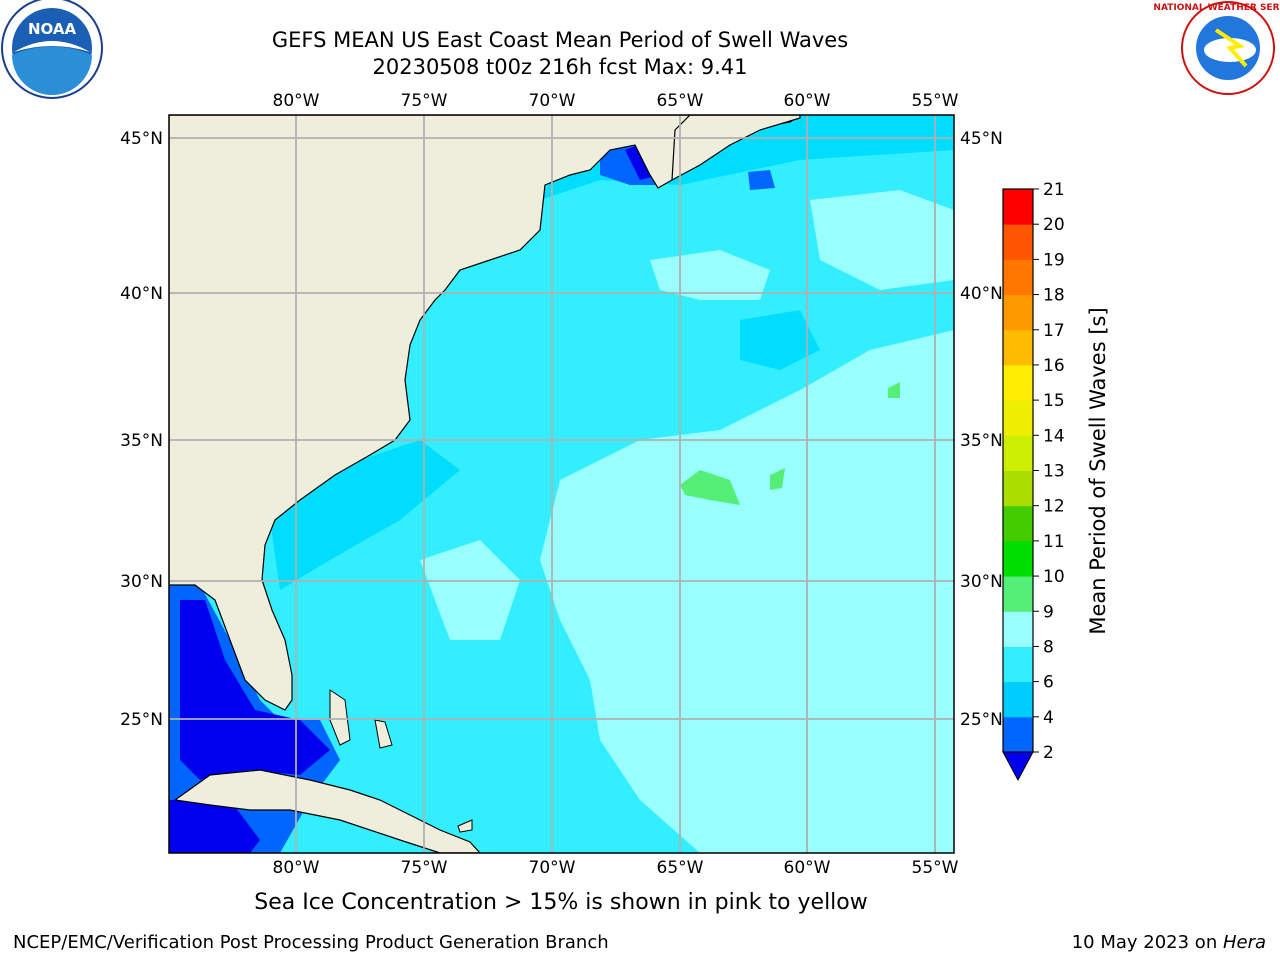 The width and height of the screenshot is (1280, 960). Describe the element at coordinates (1054, 225) in the screenshot. I see `colorbar-tick-label: 20` at that location.